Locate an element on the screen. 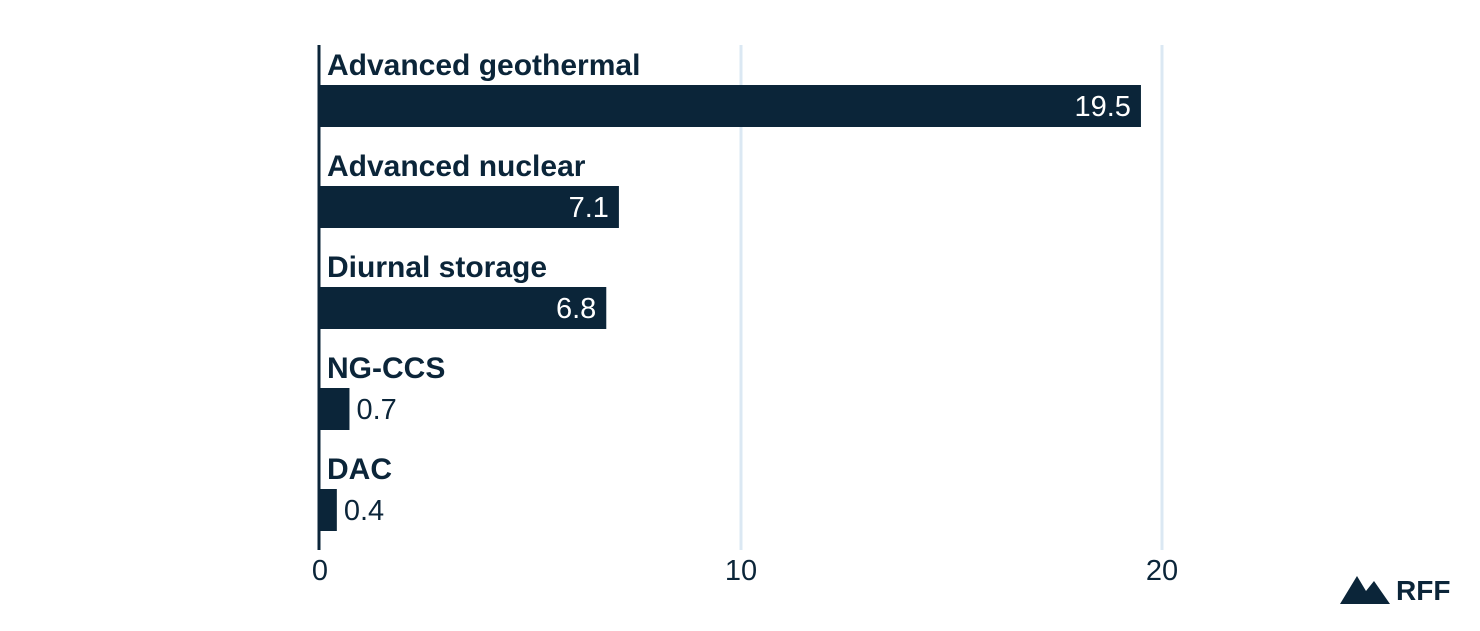  value-label: 0.4 is located at coordinates (364, 511).